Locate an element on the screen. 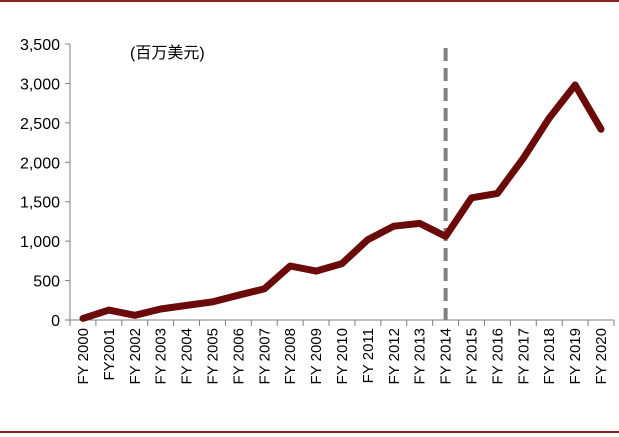 The image size is (619, 437). x-tick-label: FY 2005 is located at coordinates (212, 356).